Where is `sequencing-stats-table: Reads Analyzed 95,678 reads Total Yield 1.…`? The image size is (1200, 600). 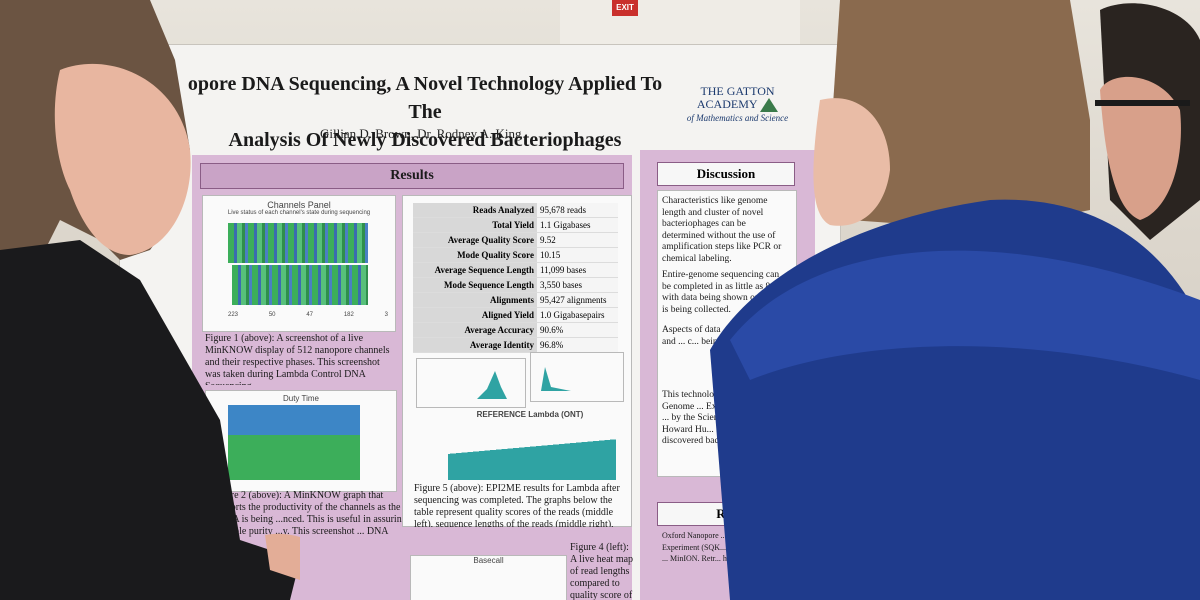 sequencing-stats-table: Reads Analyzed 95,678 reads Total Yield 1.… is located at coordinates (515, 278).